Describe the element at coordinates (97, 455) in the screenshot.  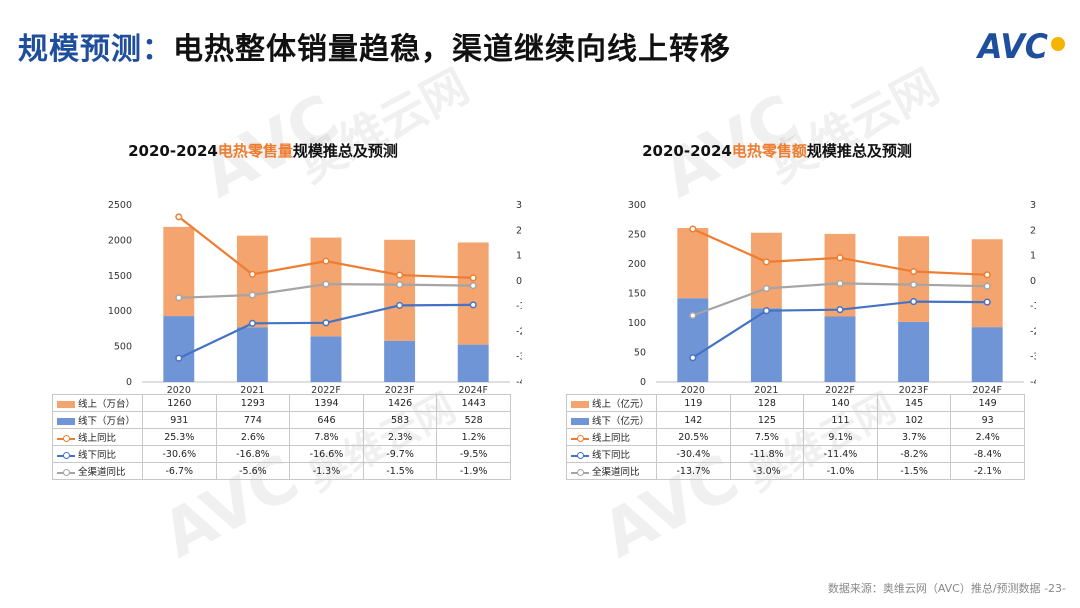
I see `legend-label: 线下同比` at that location.